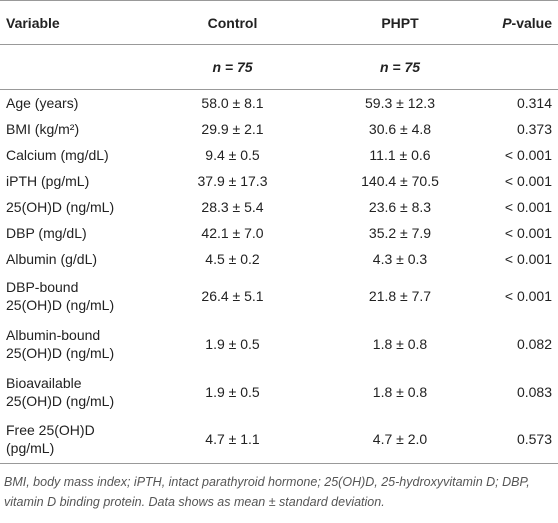 The height and width of the screenshot is (523, 558). I want to click on table-cell: Age (years), so click(42, 102).